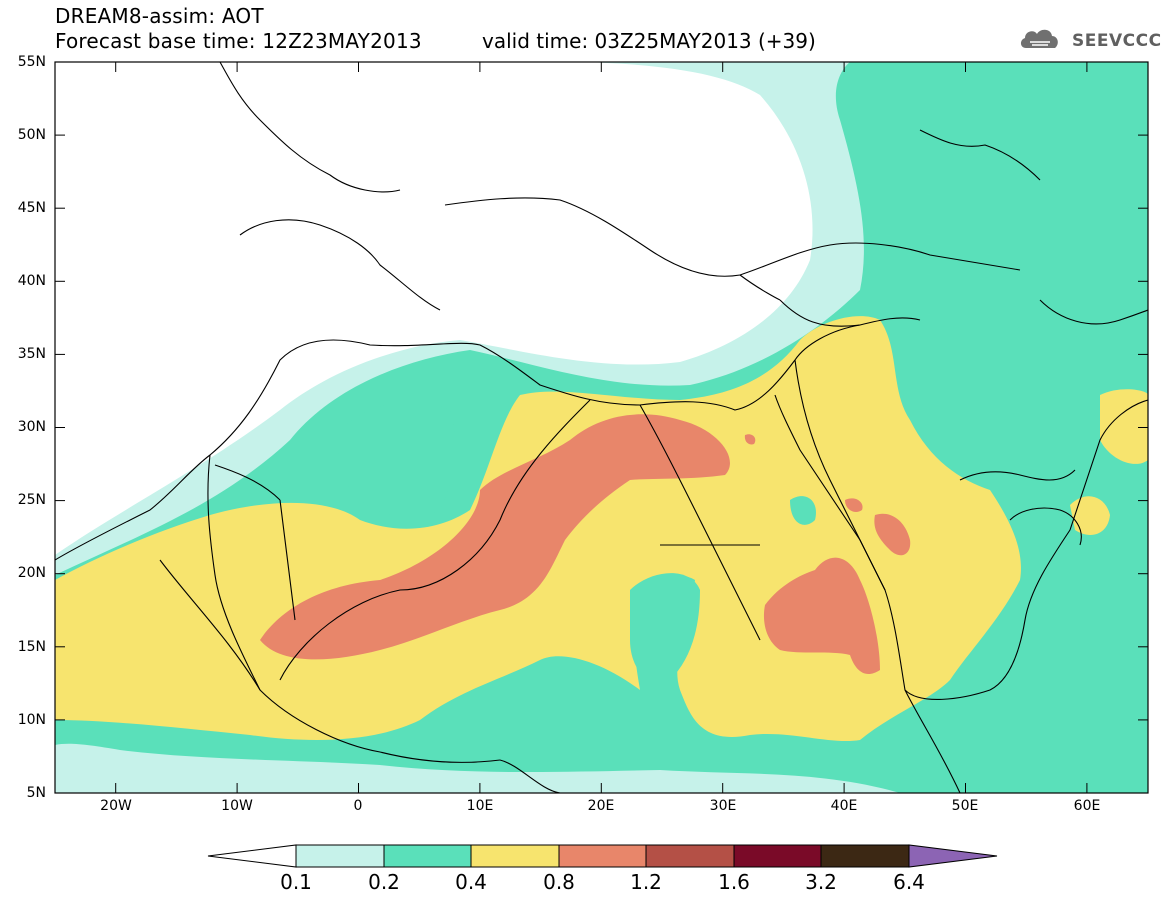 The image size is (1165, 905). What do you see at coordinates (116, 806) in the screenshot?
I see `lon-label: 20W` at bounding box center [116, 806].